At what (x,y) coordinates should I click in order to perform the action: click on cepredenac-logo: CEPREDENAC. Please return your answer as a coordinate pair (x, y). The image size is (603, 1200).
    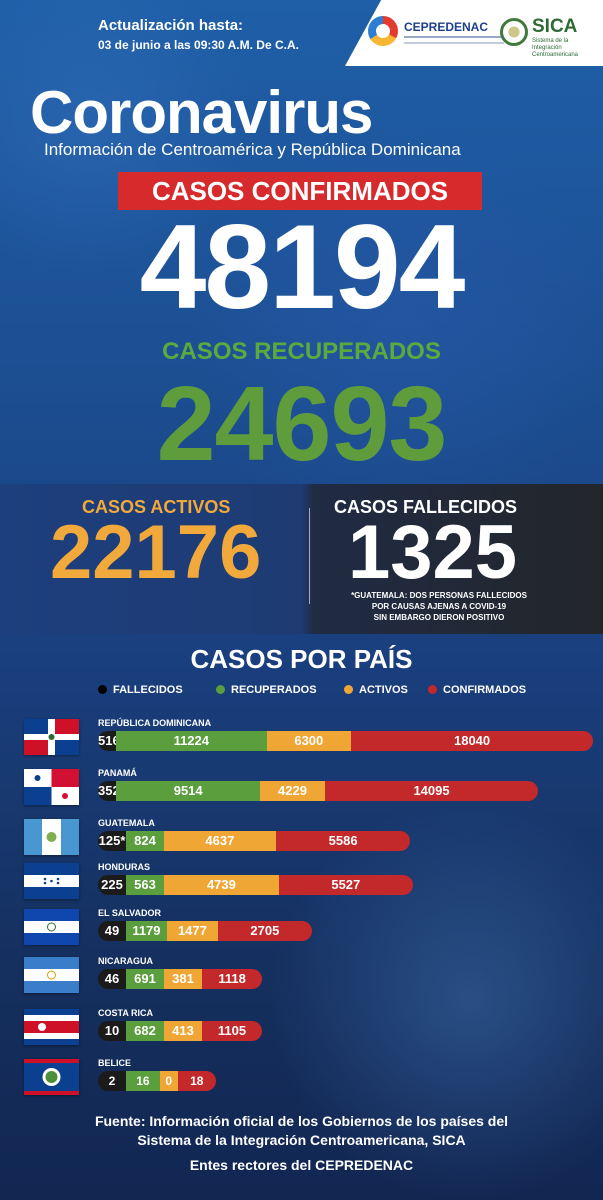
    Looking at the image, I should click on (438, 33).